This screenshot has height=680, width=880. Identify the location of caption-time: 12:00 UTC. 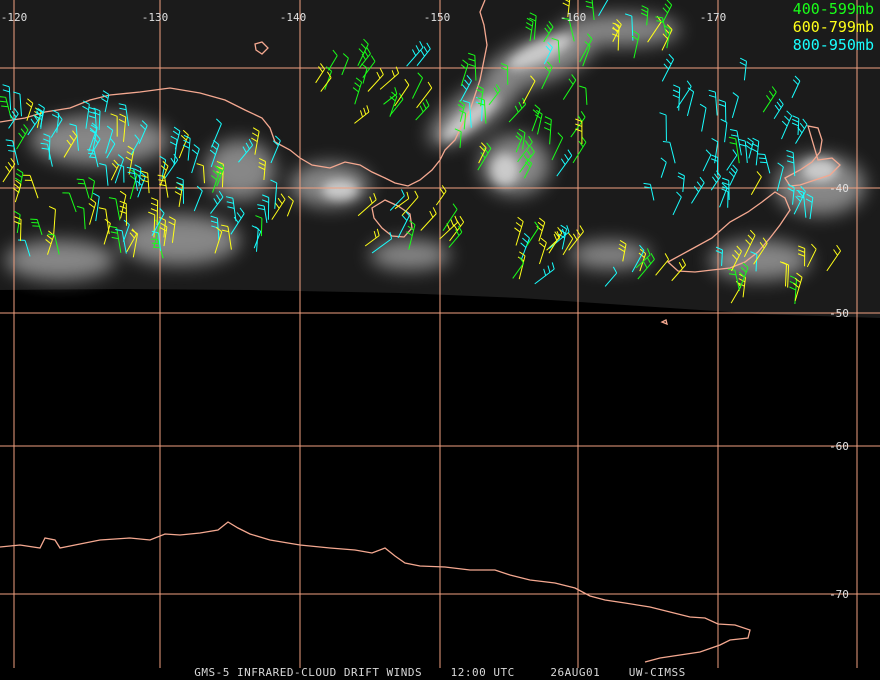
(482, 672).